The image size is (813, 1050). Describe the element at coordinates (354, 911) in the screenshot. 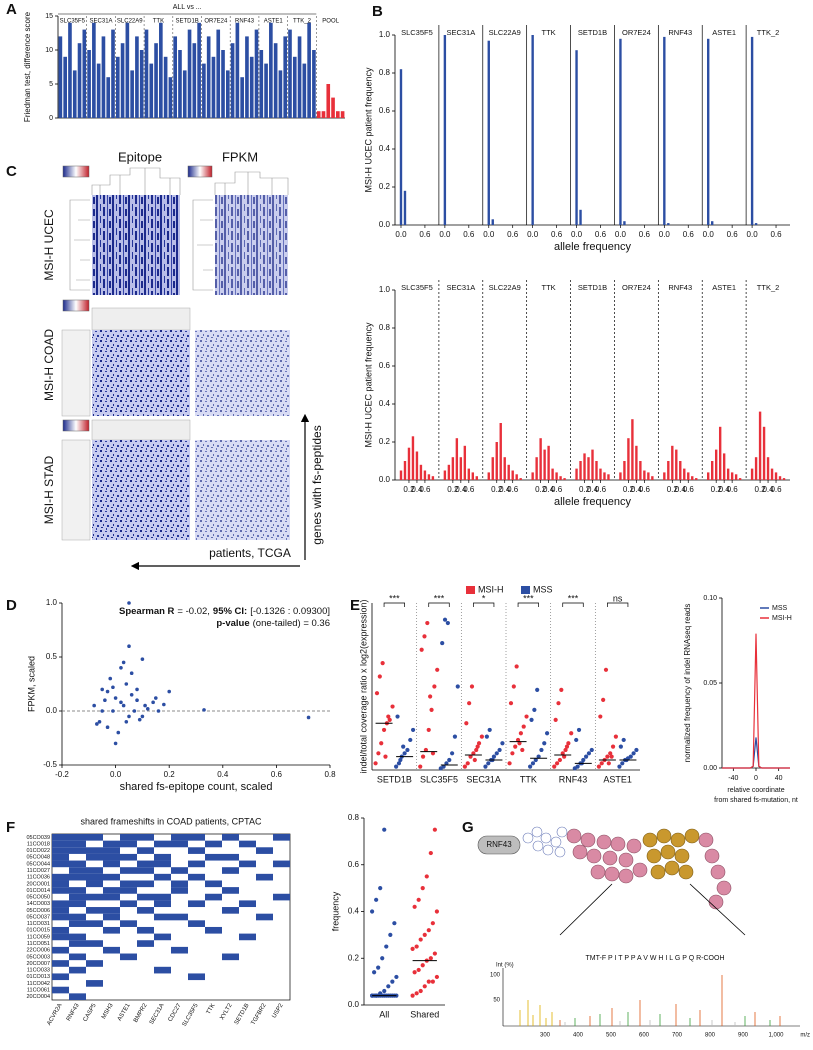

I see `y-tick-label: 0.4` at that location.